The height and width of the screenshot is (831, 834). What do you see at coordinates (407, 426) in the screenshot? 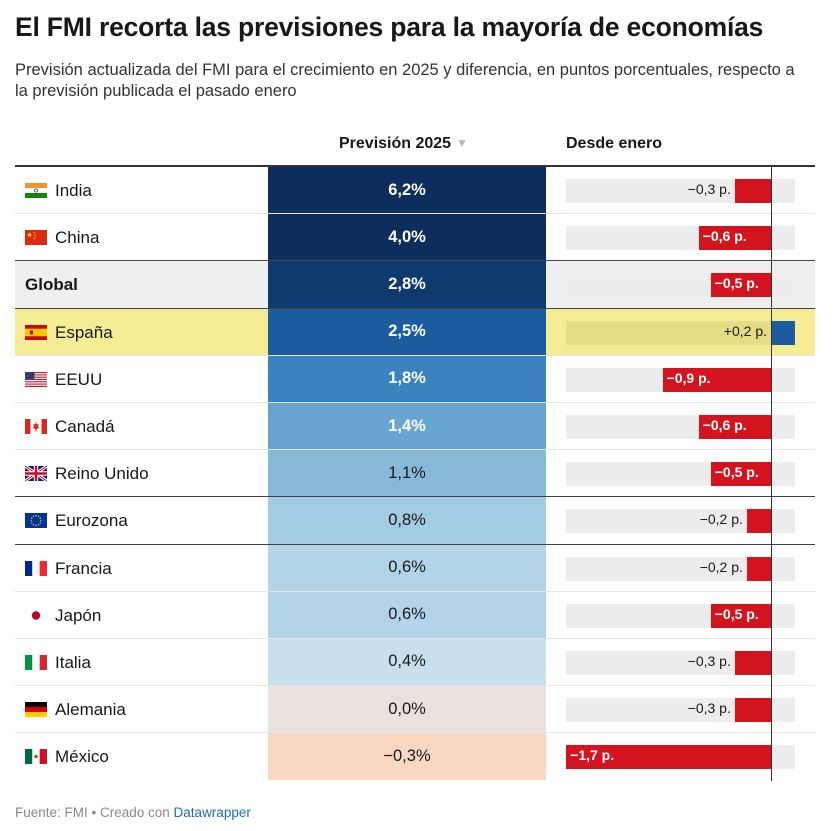
I see `forecast-cell: 1,4%` at bounding box center [407, 426].